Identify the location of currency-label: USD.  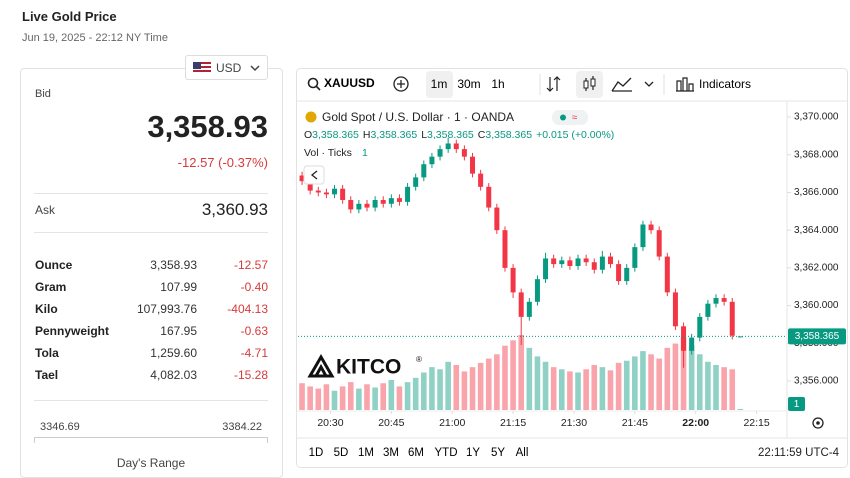
(229, 68).